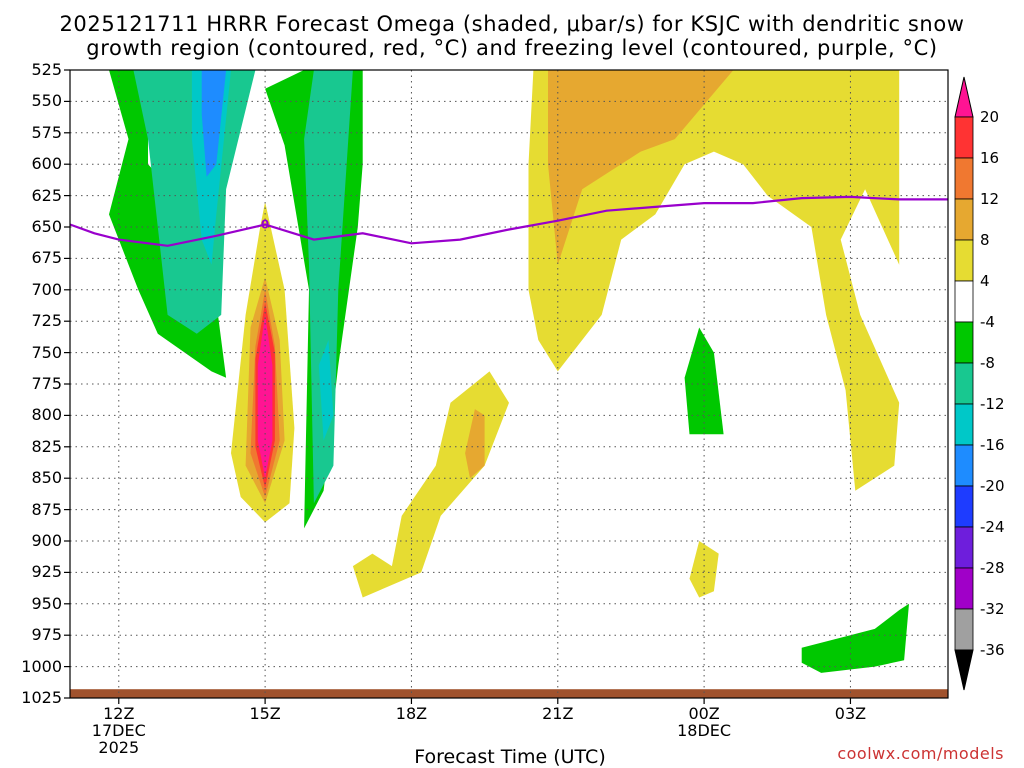 Image resolution: width=1024 pixels, height=768 pixels. What do you see at coordinates (964, 178) in the screenshot?
I see `colorbar-bin-12to16` at bounding box center [964, 178].